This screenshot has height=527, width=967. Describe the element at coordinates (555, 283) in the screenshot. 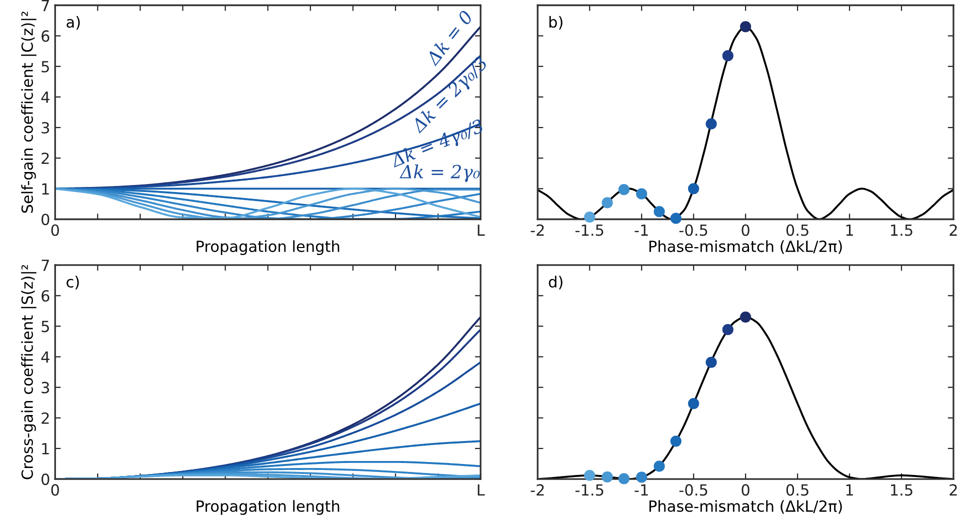

I see `annotation: d)` at that location.